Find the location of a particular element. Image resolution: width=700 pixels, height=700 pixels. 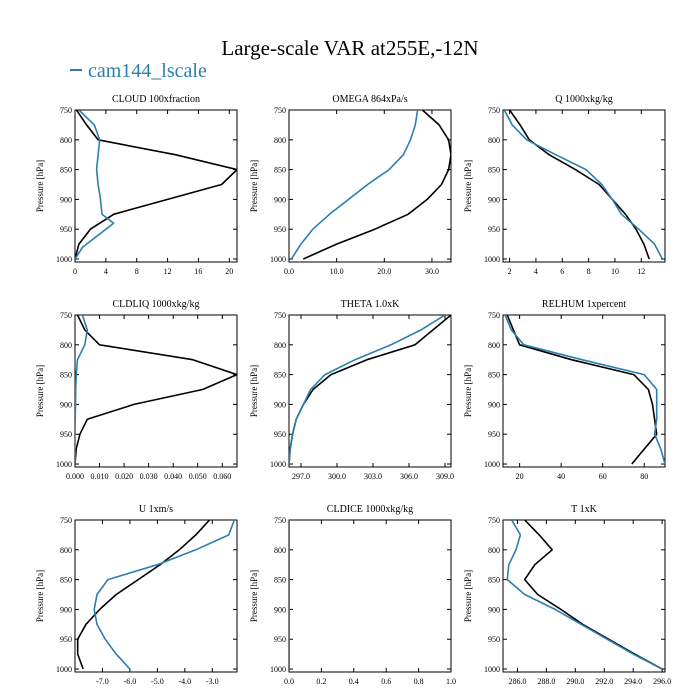

x-tick-label: 0.2 is located at coordinates (321, 681).